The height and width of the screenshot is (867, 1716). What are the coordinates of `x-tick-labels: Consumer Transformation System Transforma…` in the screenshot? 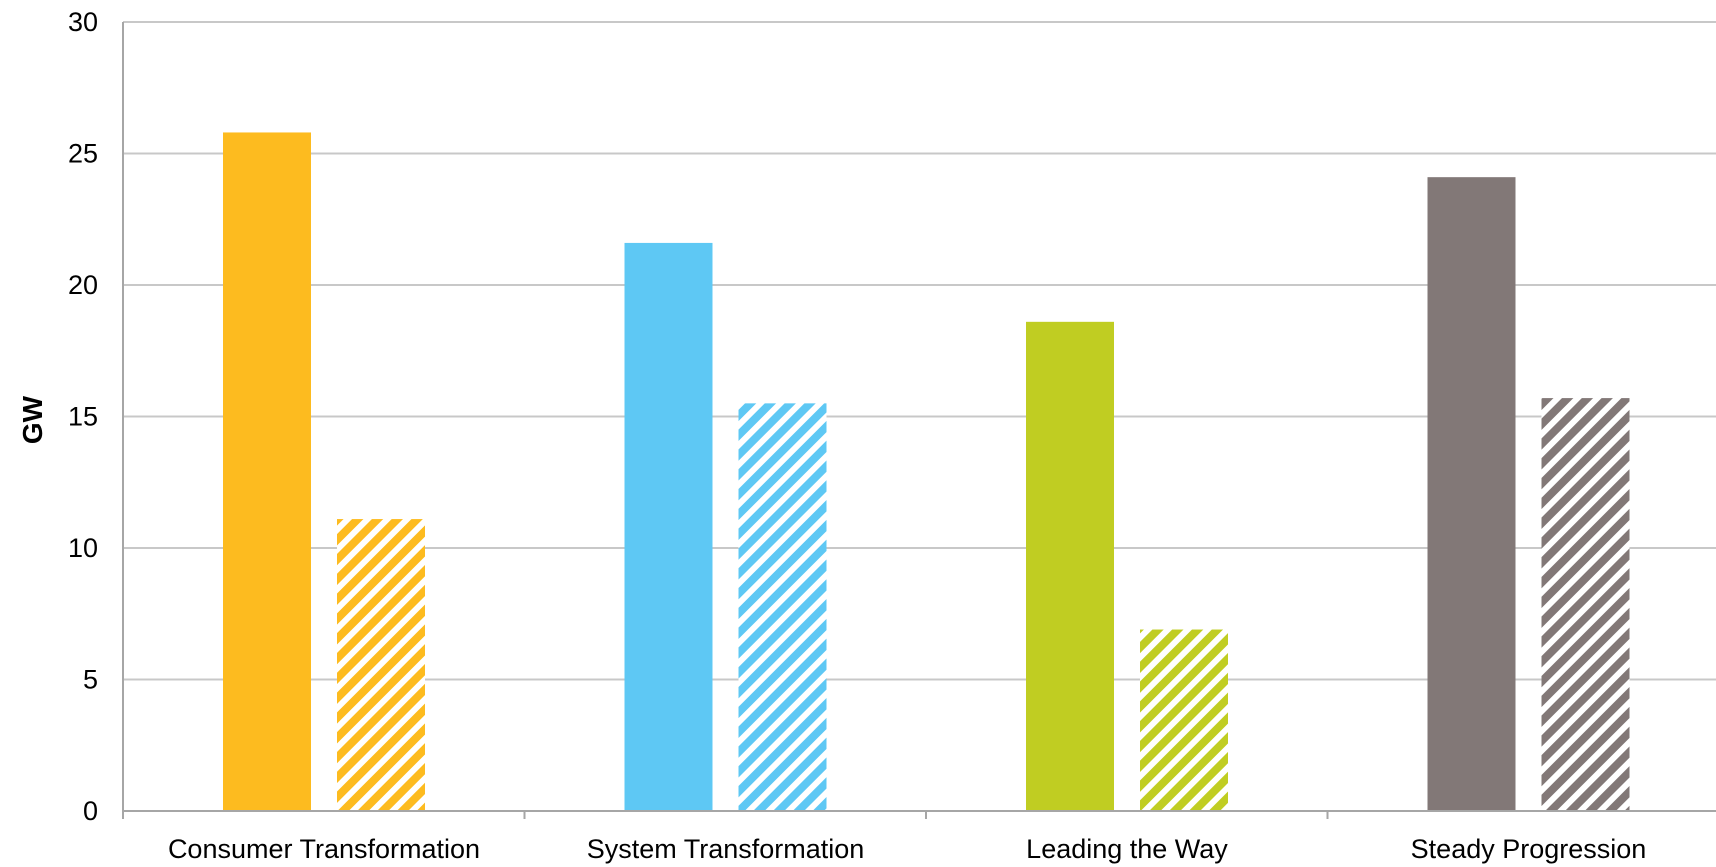 It's located at (907, 849).